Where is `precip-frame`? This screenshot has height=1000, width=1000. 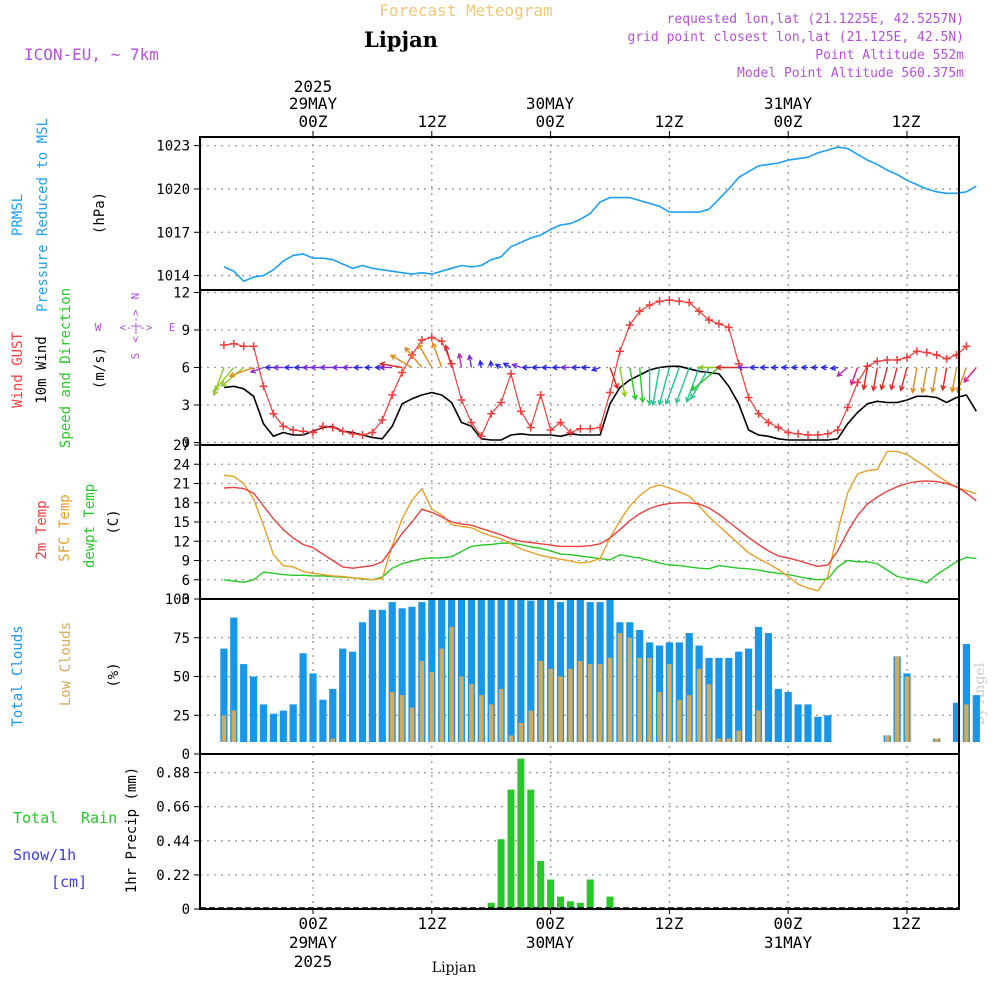 precip-frame is located at coordinates (579, 831).